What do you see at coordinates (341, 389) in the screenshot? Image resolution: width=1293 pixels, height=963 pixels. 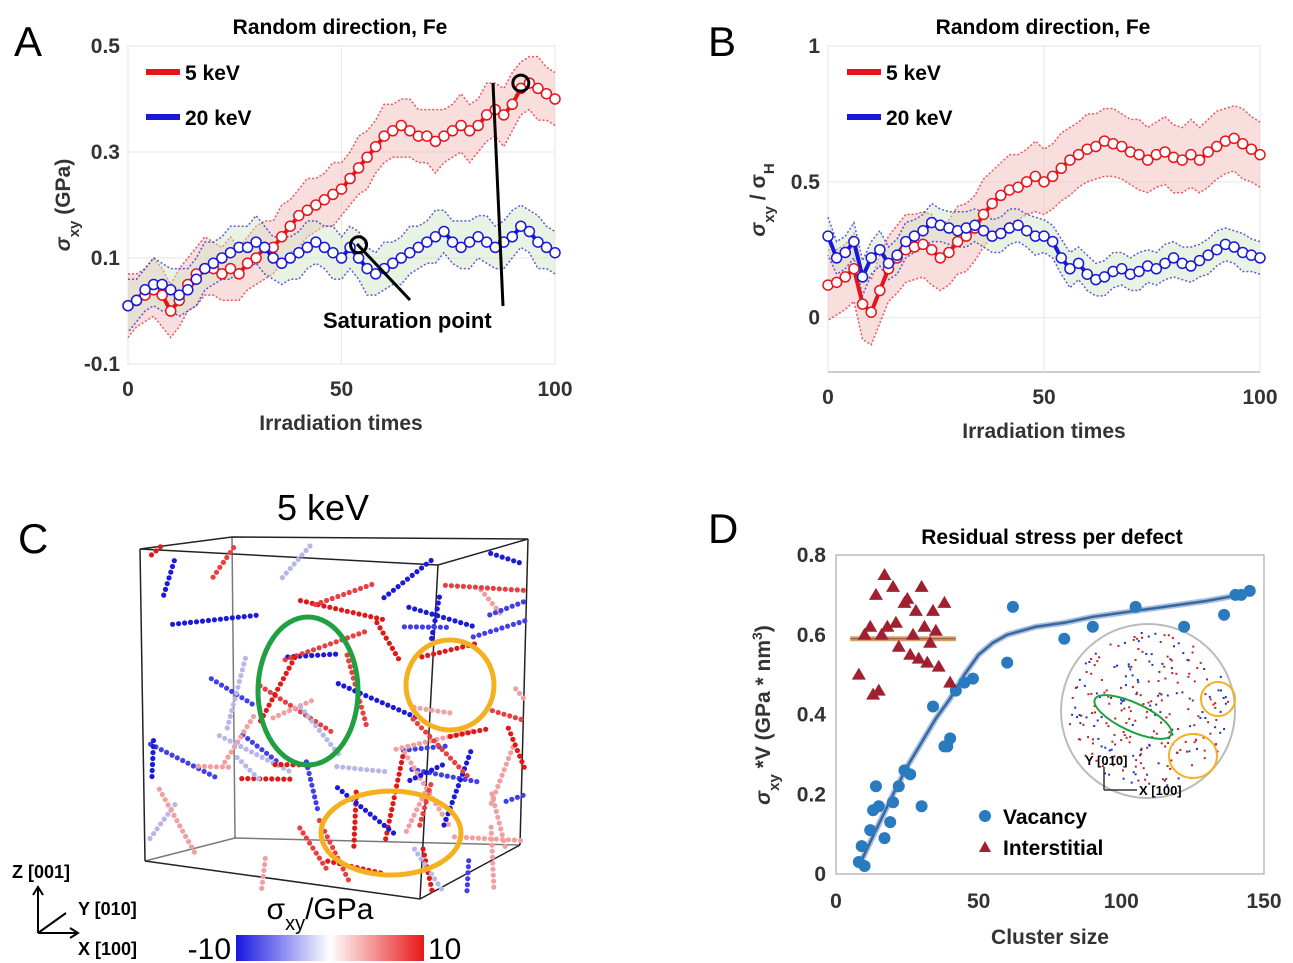 I see `x-tick-label: 50` at bounding box center [341, 389].